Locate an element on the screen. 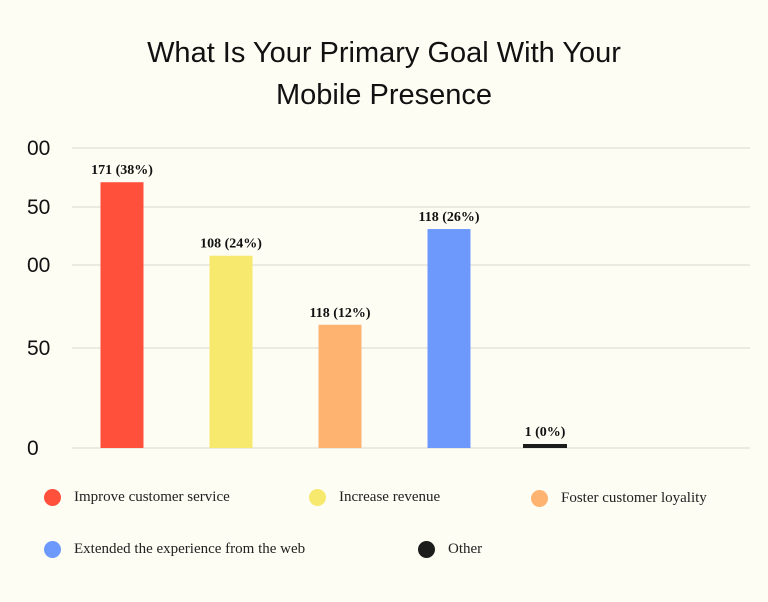 The width and height of the screenshot is (768, 602). legend-item-other: Other is located at coordinates (450, 549).